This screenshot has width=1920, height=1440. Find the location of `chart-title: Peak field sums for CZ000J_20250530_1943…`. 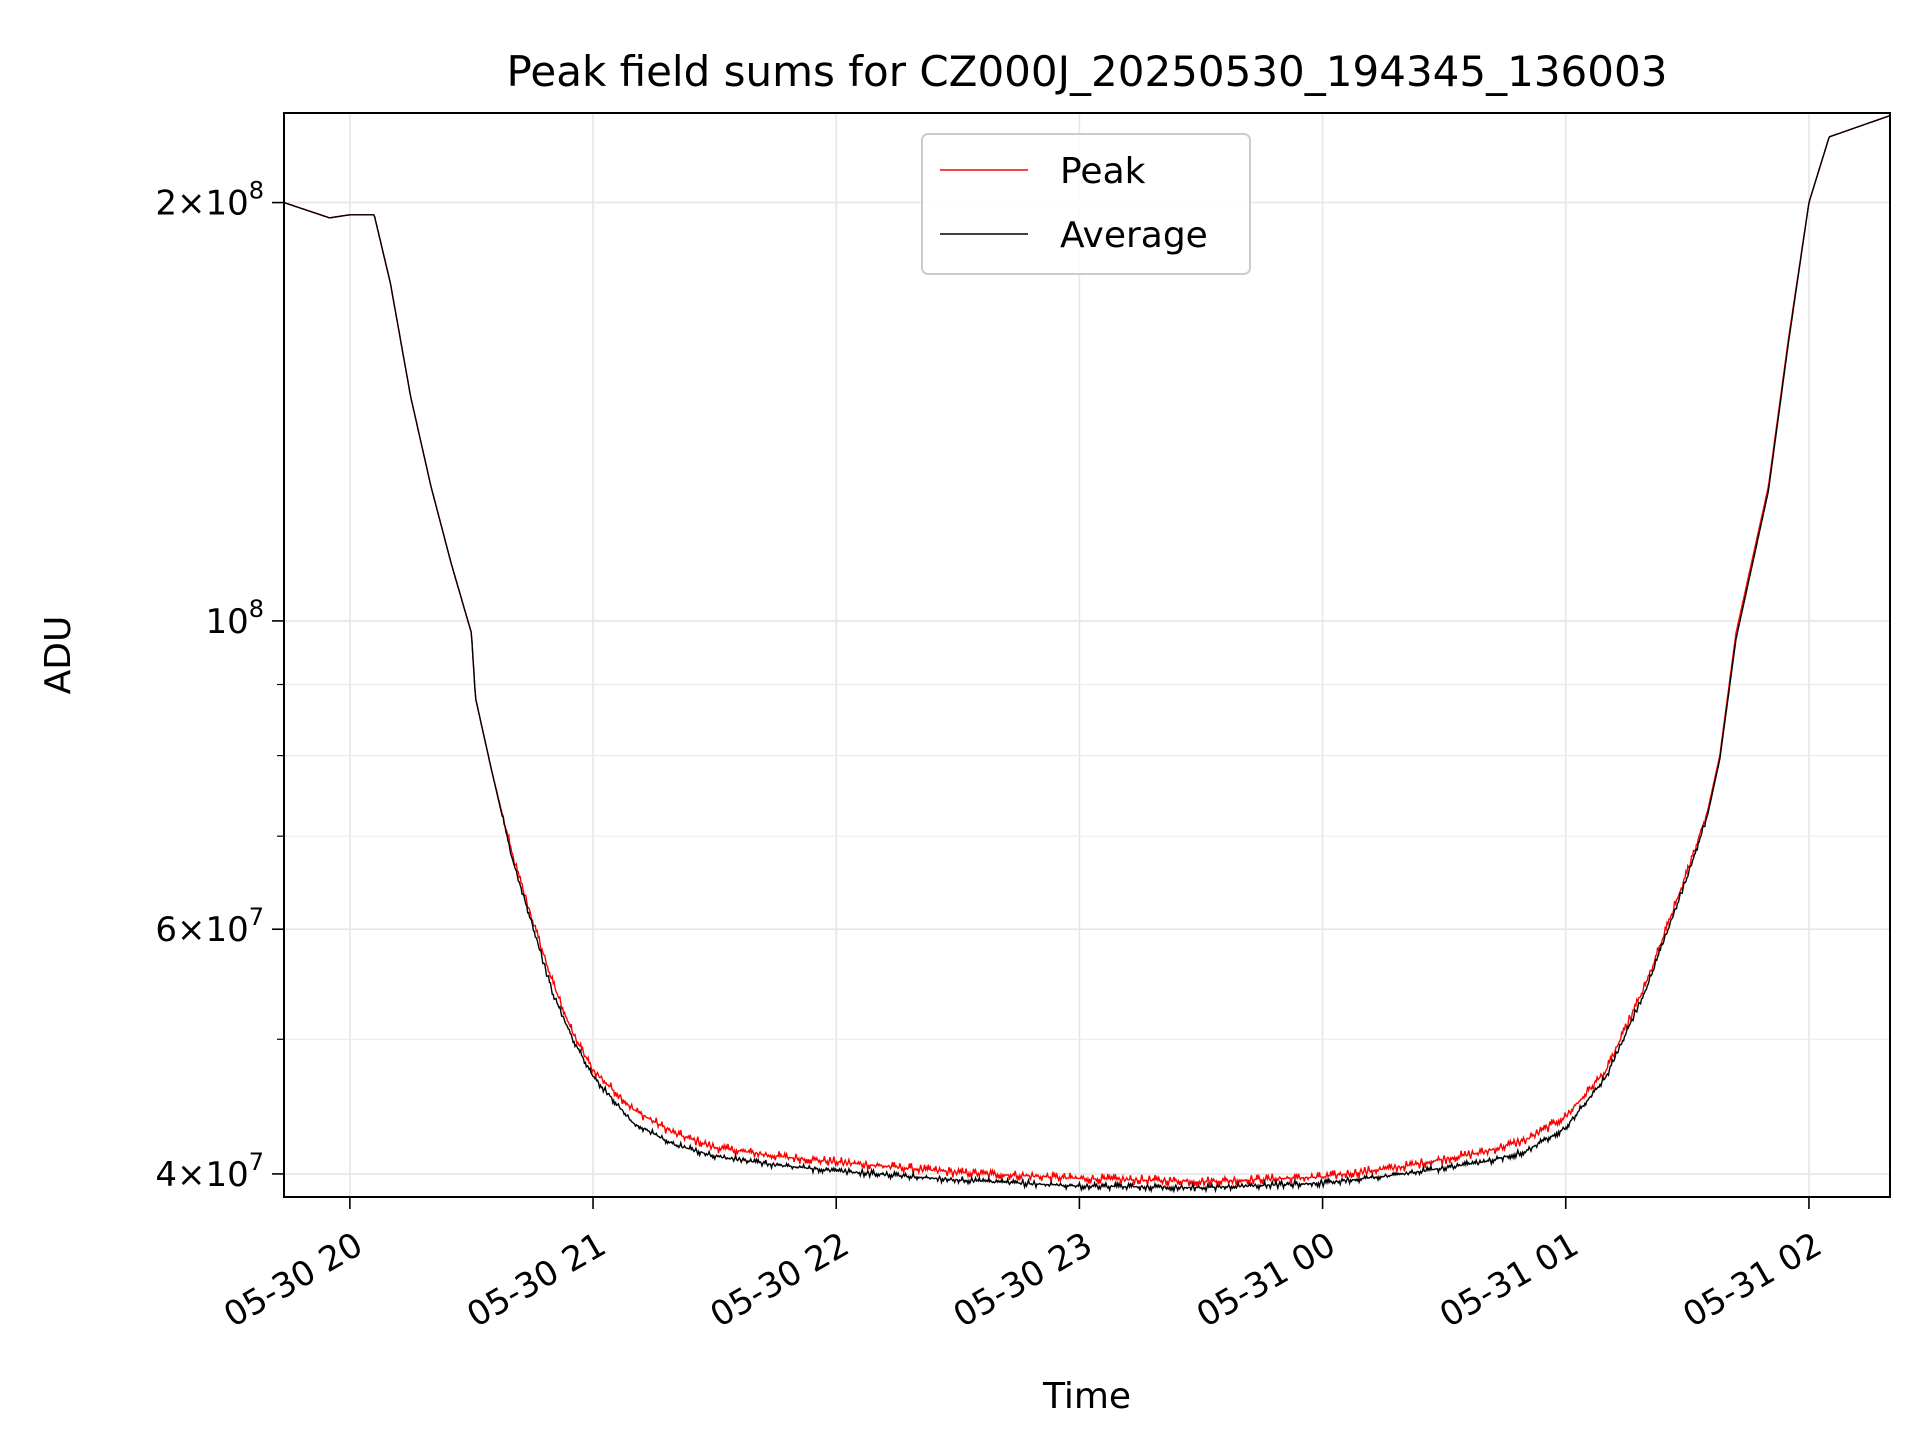

chart-title: Peak field sums for CZ000J_20250530_1943… is located at coordinates (1087, 71).